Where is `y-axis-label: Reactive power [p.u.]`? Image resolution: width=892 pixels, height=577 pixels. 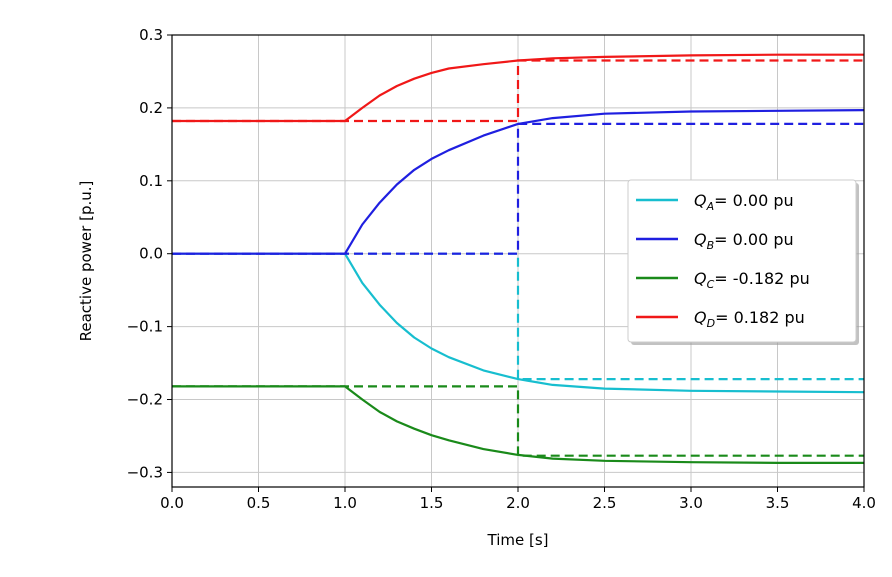
y-axis-label: Reactive power [p.u.] is located at coordinates (86, 261).